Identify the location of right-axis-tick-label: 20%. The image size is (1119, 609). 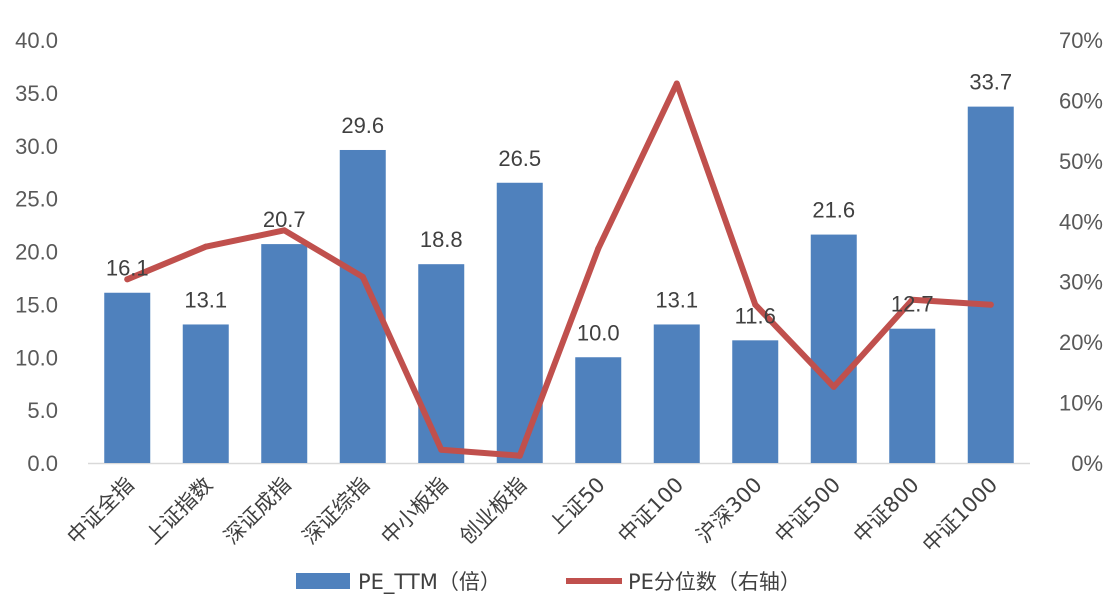
(1081, 342).